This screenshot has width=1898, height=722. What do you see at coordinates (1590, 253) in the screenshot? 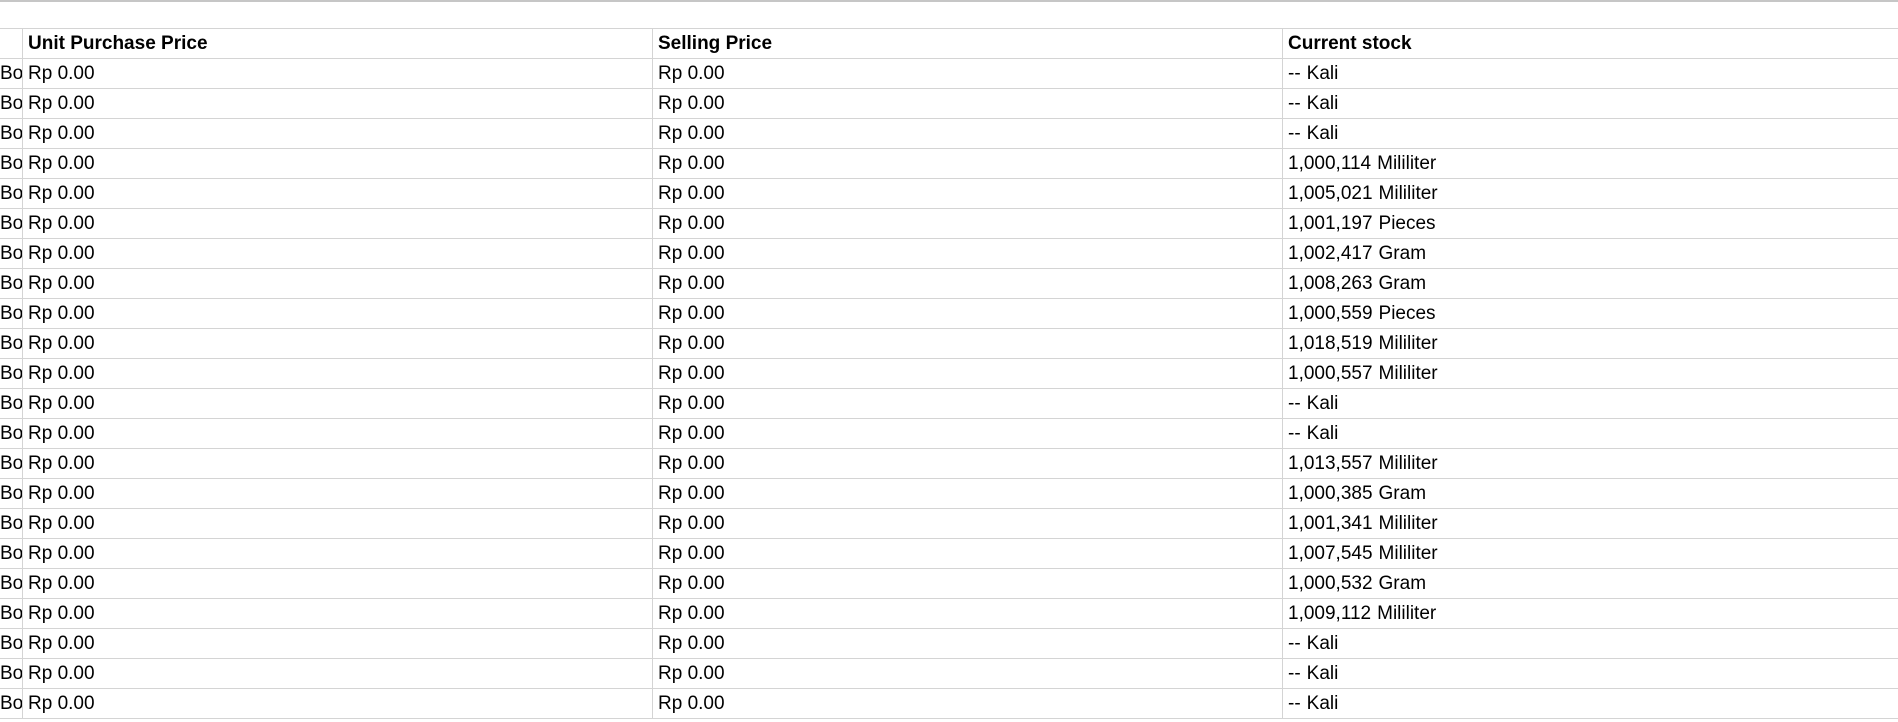
I see `cell-current-stock: 1,002,417 Gram` at bounding box center [1590, 253].